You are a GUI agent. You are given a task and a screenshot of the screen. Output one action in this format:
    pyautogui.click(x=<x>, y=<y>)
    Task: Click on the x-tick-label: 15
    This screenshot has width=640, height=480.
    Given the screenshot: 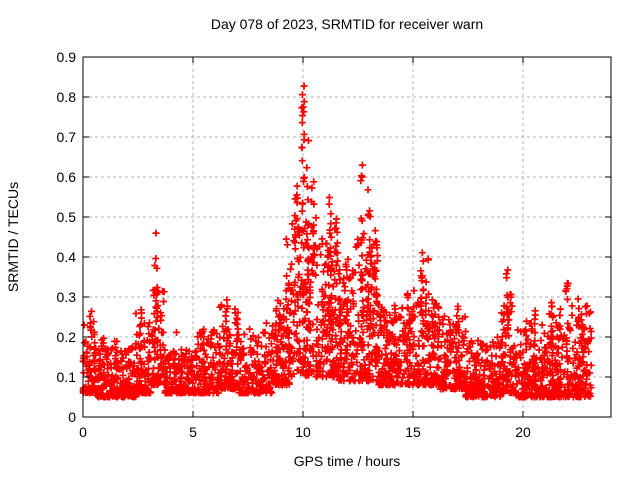 What is the action you would take?
    pyautogui.click(x=413, y=432)
    